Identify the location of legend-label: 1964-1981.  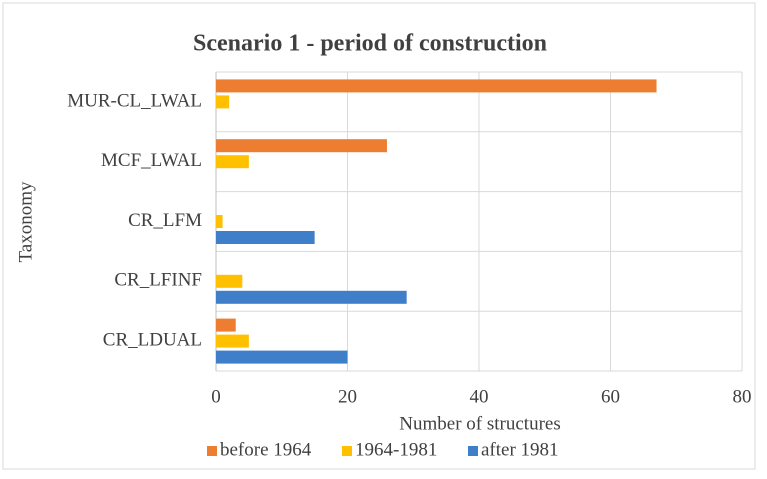
(396, 449).